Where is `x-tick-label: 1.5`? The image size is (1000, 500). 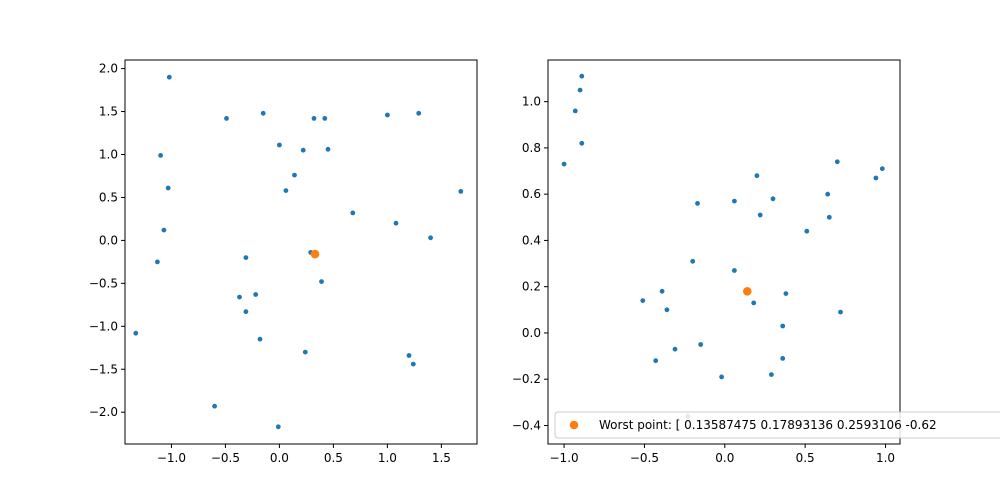 x-tick-label: 1.5 is located at coordinates (441, 458).